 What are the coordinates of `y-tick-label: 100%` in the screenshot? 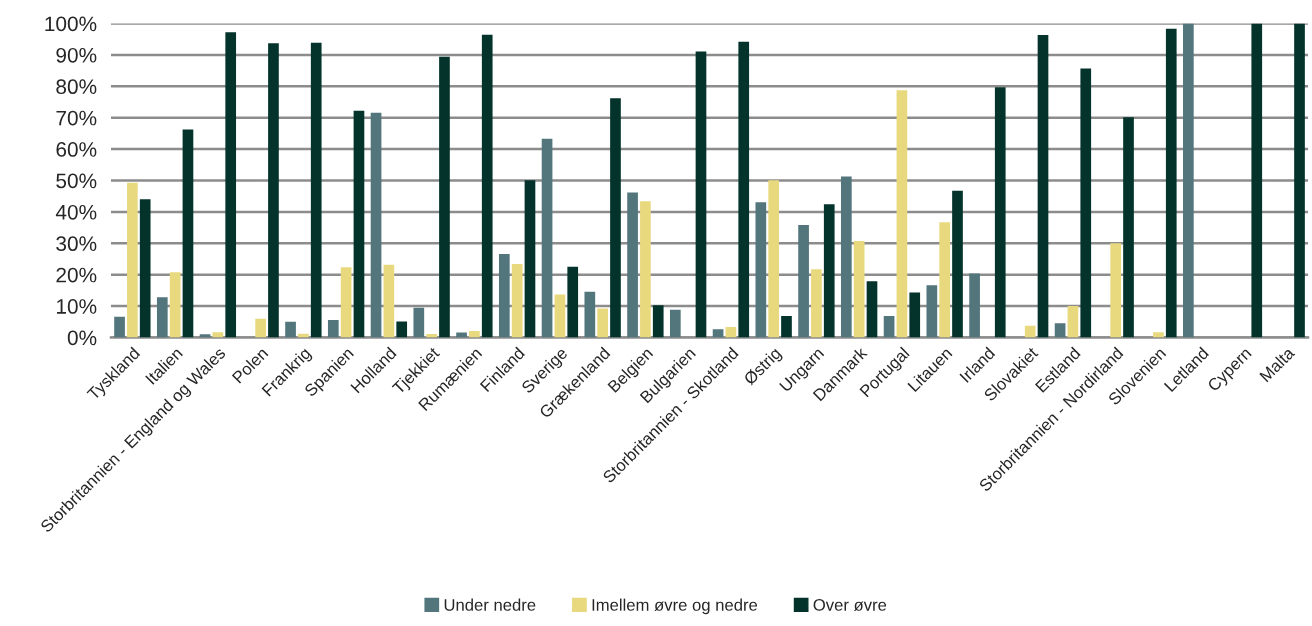 It's located at (71, 24).